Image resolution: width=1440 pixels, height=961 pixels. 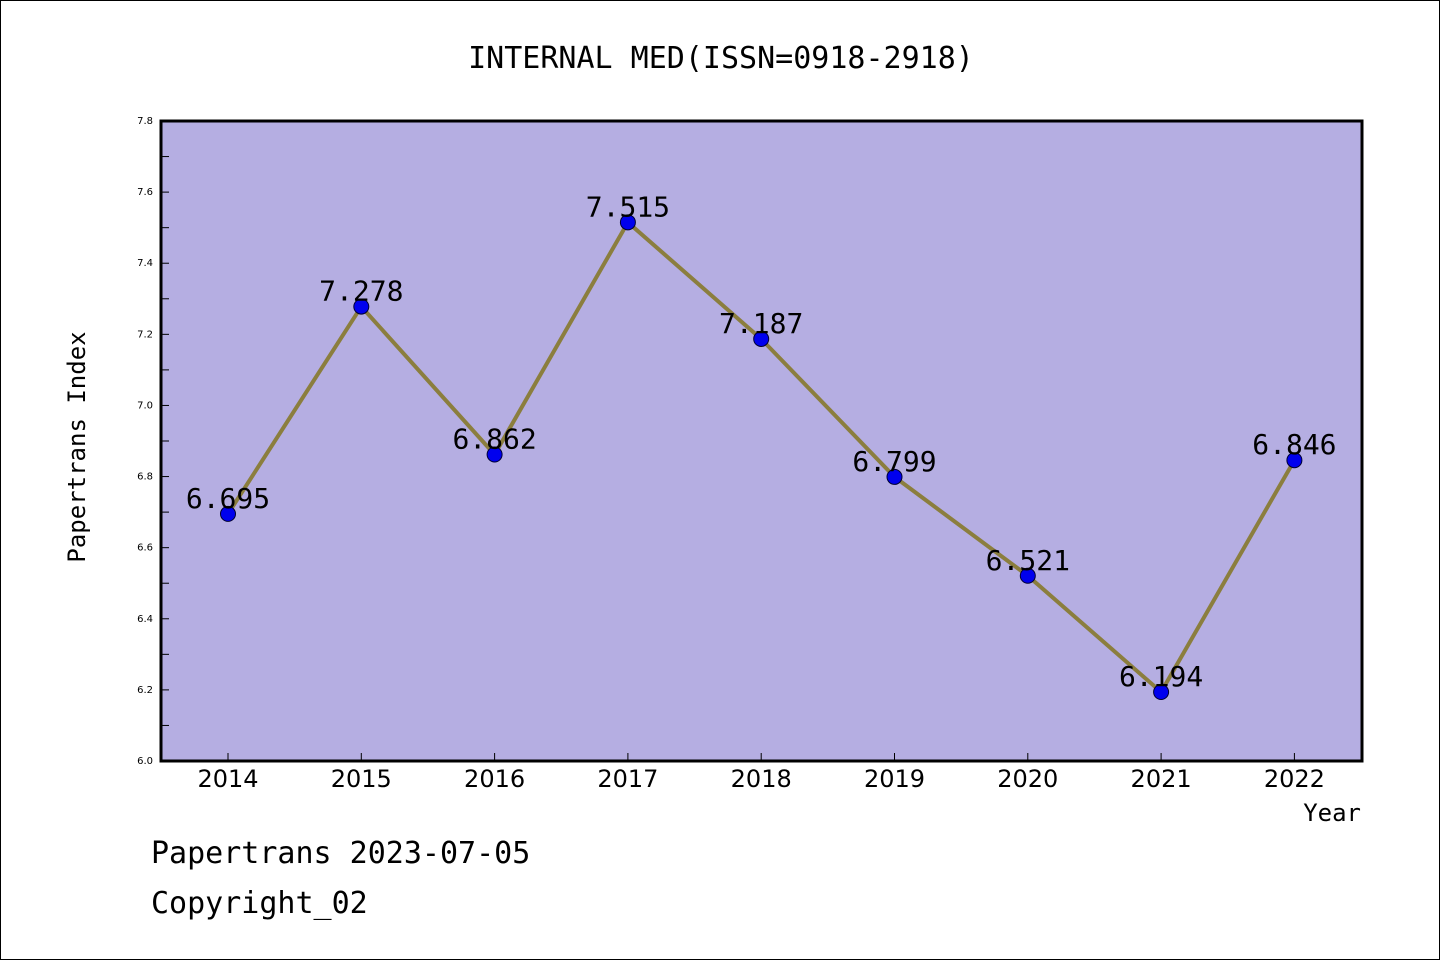 I want to click on data-label: 6.695, so click(x=228, y=498).